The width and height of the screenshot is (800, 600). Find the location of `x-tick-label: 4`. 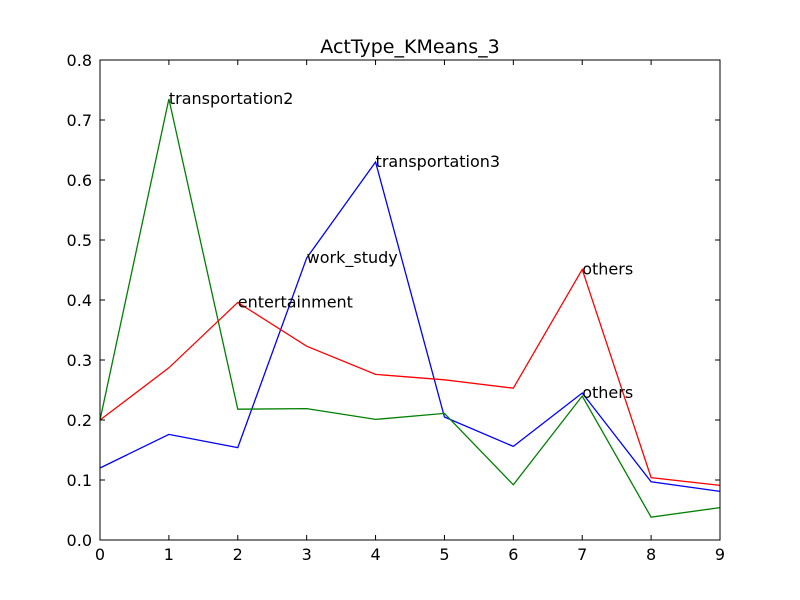

x-tick-label: 4 is located at coordinates (375, 554).